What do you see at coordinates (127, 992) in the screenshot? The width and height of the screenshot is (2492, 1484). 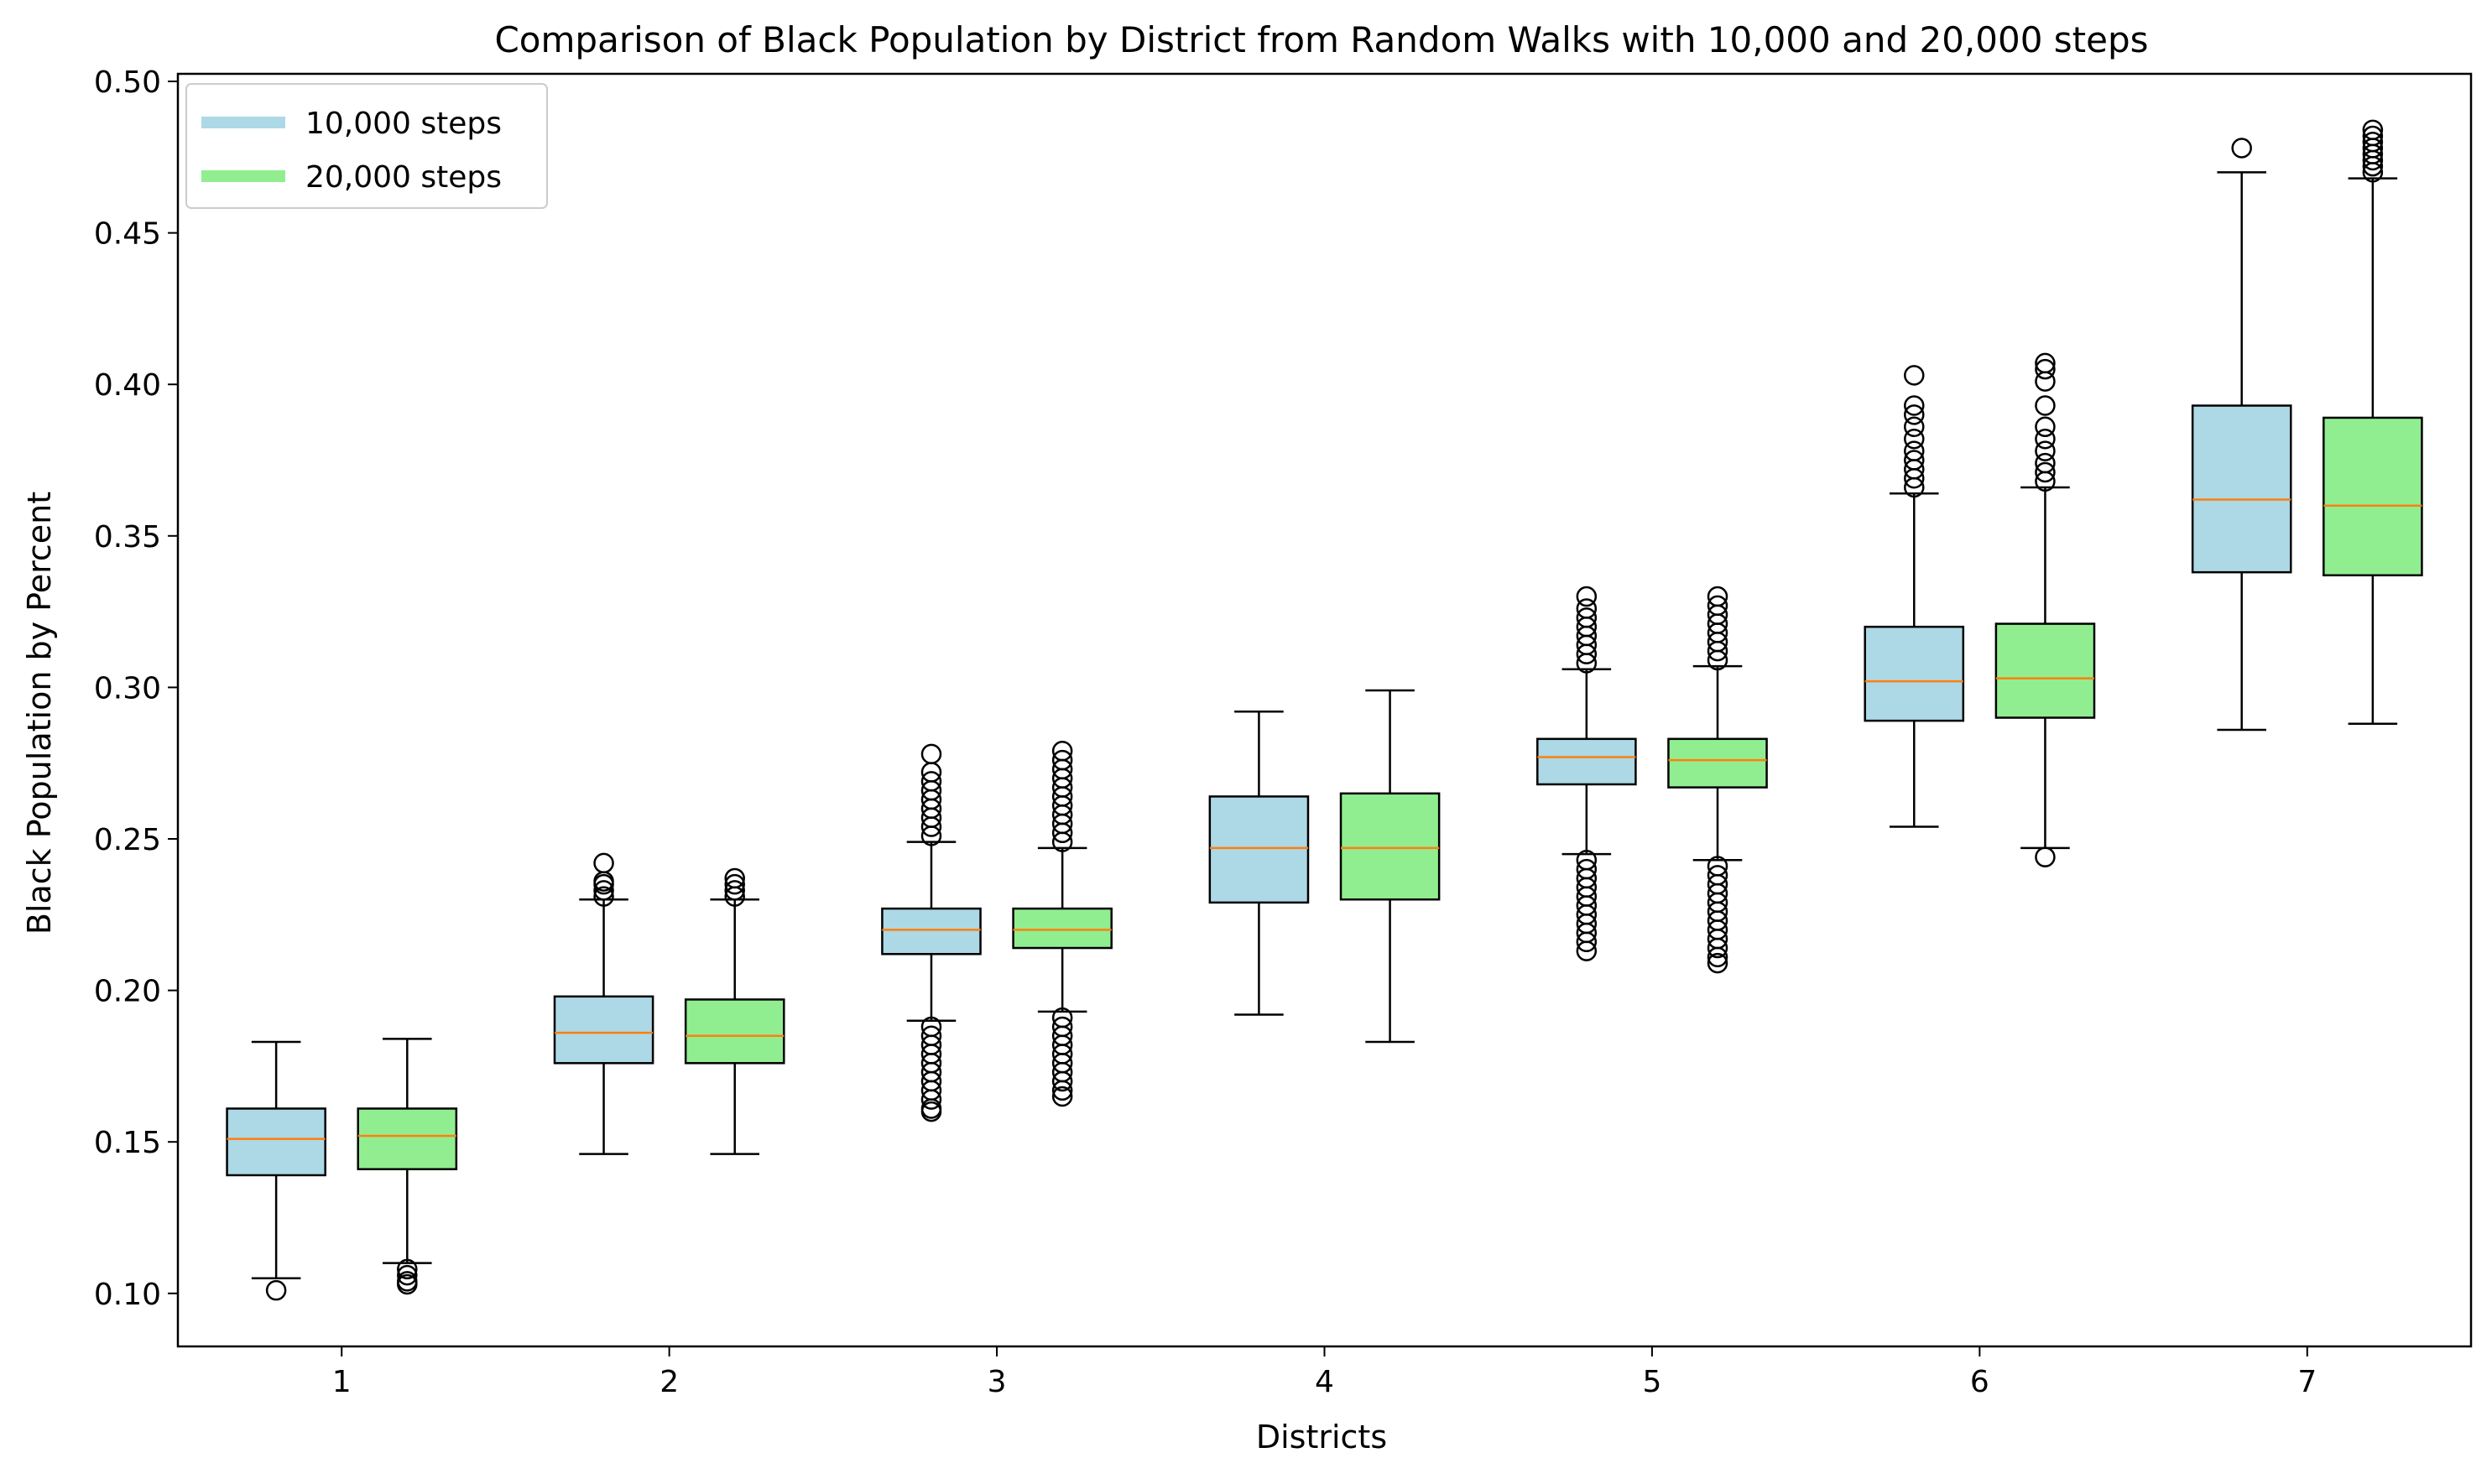 I see `y-tick-label: 0.20` at bounding box center [127, 992].